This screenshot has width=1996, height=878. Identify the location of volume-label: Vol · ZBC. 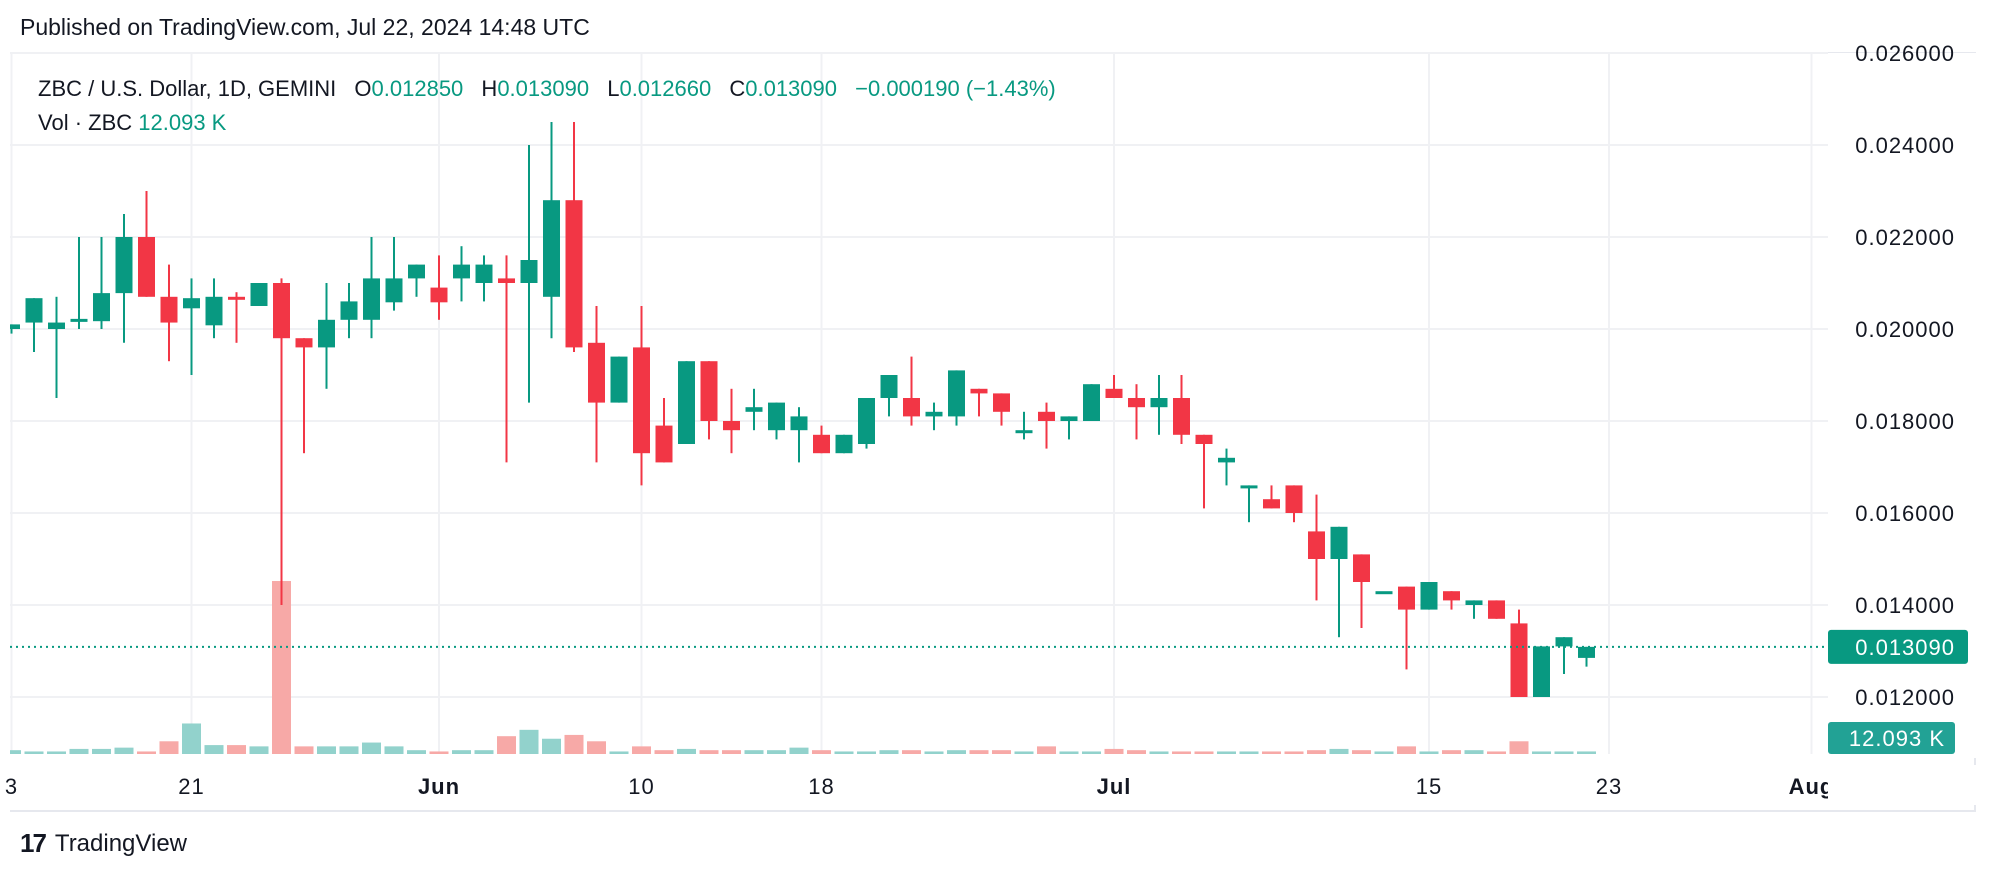
(85, 122).